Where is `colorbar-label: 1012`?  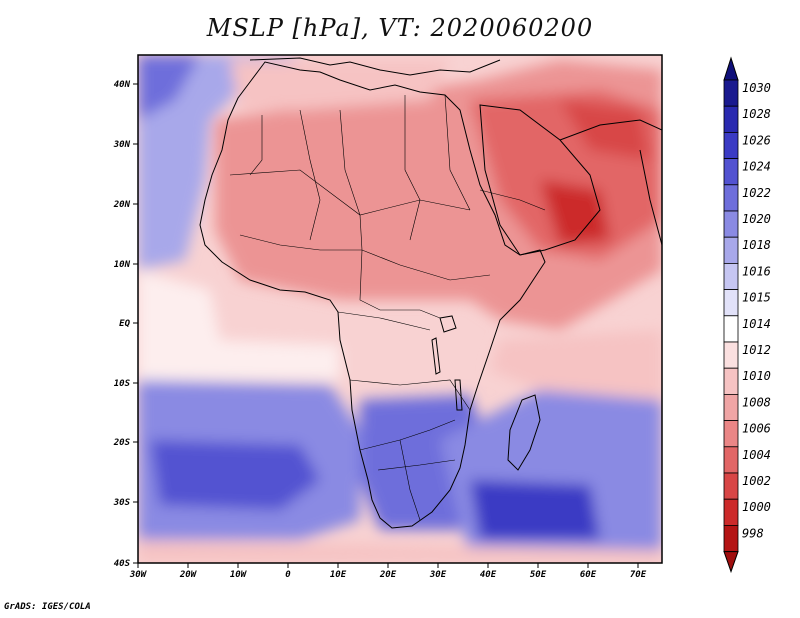
colorbar-label: 1012 is located at coordinates (756, 350).